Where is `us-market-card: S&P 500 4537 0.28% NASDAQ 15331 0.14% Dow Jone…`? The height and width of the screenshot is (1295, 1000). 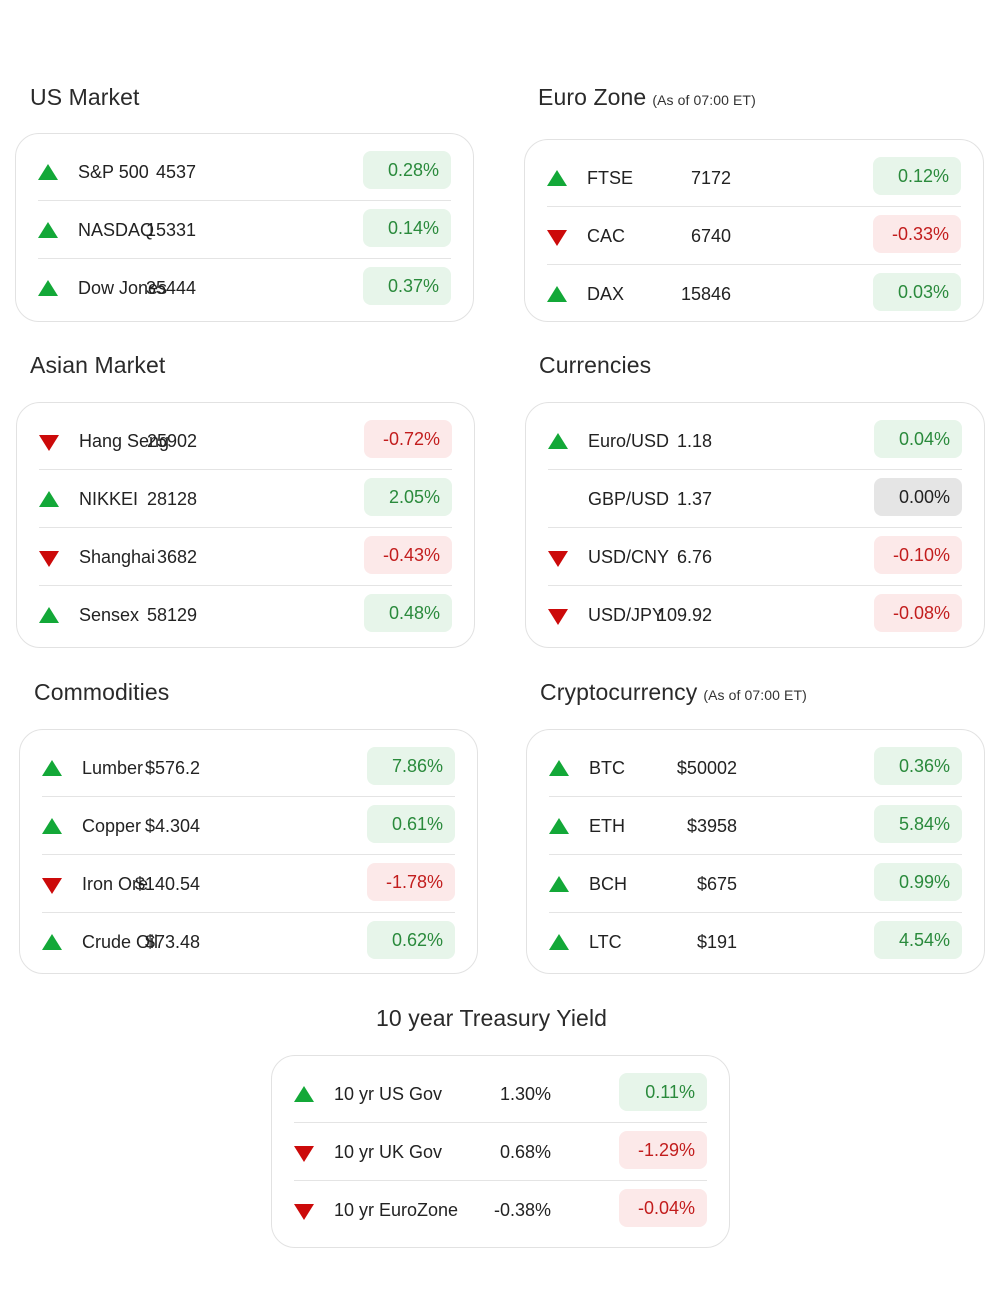
us-market-card: S&P 500 4537 0.28% NASDAQ 15331 0.14% Dow Jone… is located at coordinates (244, 227).